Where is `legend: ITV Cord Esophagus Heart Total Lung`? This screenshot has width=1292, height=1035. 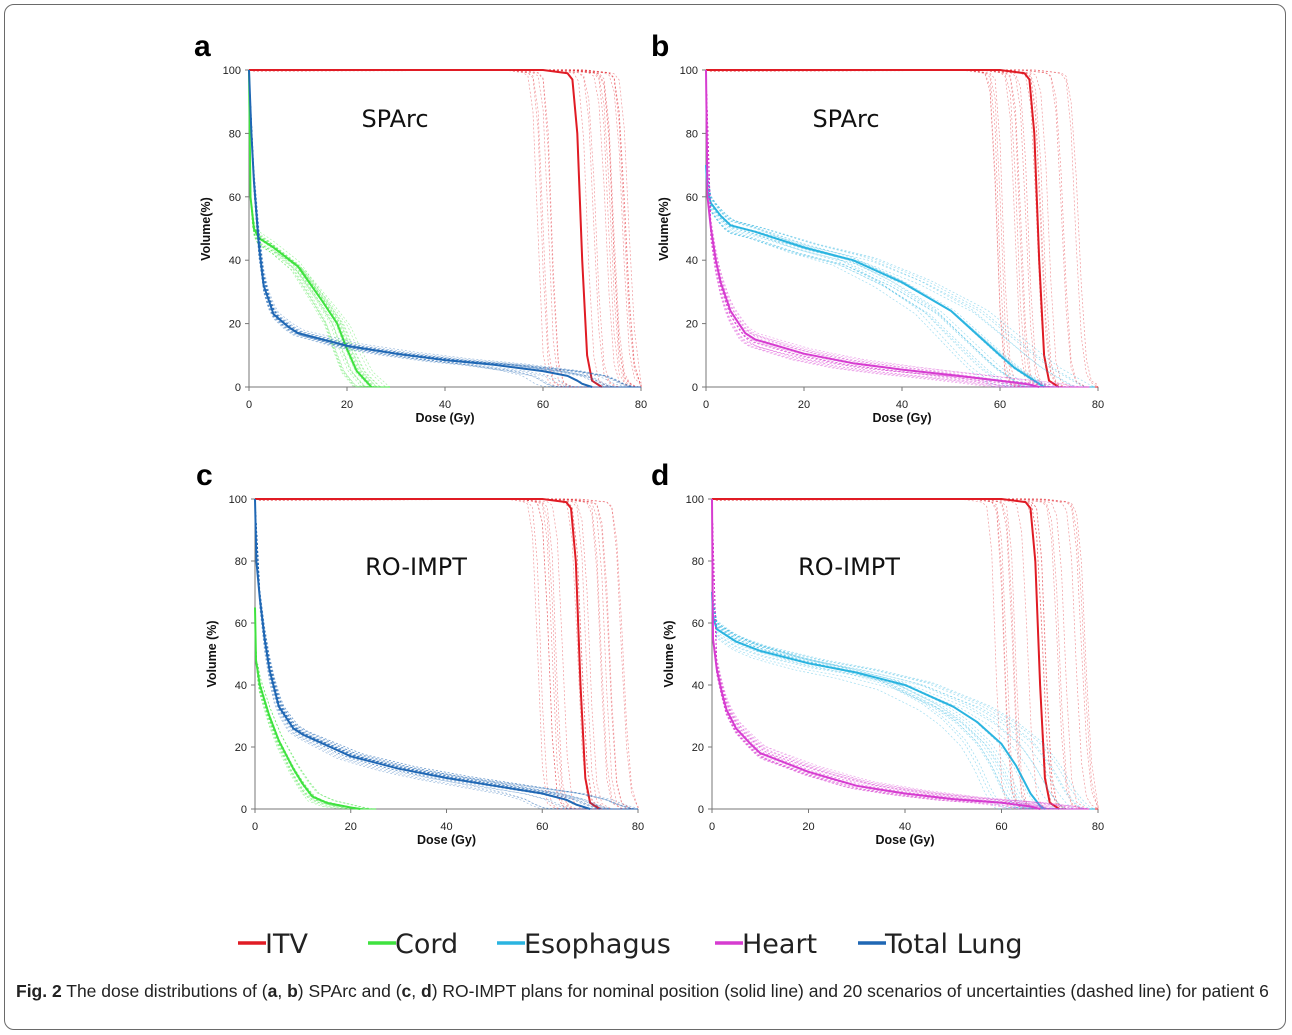
legend: ITV Cord Esophagus Heart Total Lung is located at coordinates (630, 944).